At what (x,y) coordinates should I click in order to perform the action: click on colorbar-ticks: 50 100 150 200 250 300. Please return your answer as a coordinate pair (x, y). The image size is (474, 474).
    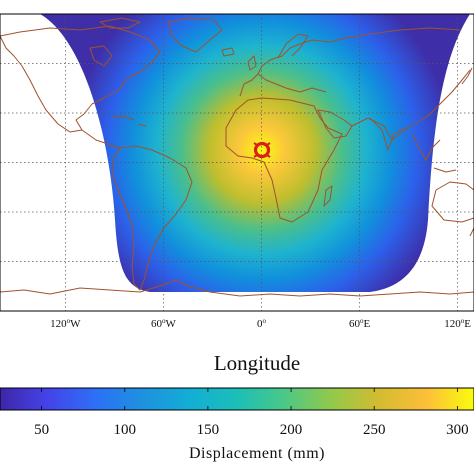
    Looking at the image, I should click on (251, 413).